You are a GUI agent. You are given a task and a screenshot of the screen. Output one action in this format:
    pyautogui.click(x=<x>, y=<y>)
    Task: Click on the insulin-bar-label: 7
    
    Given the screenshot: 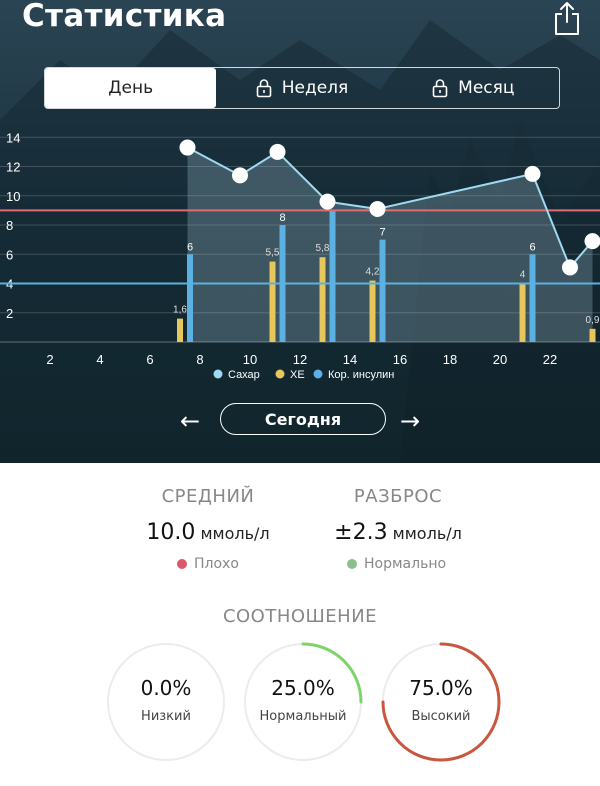 What is the action you would take?
    pyautogui.click(x=382, y=233)
    